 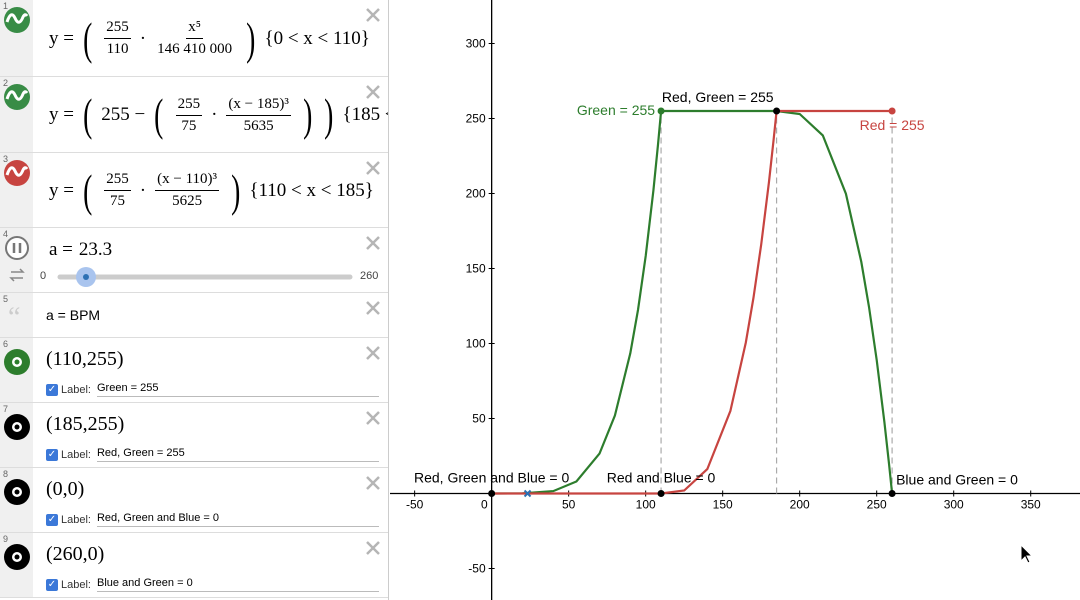 I want to click on fraction: (x − 110)³ 5625, so click(x=187, y=190).